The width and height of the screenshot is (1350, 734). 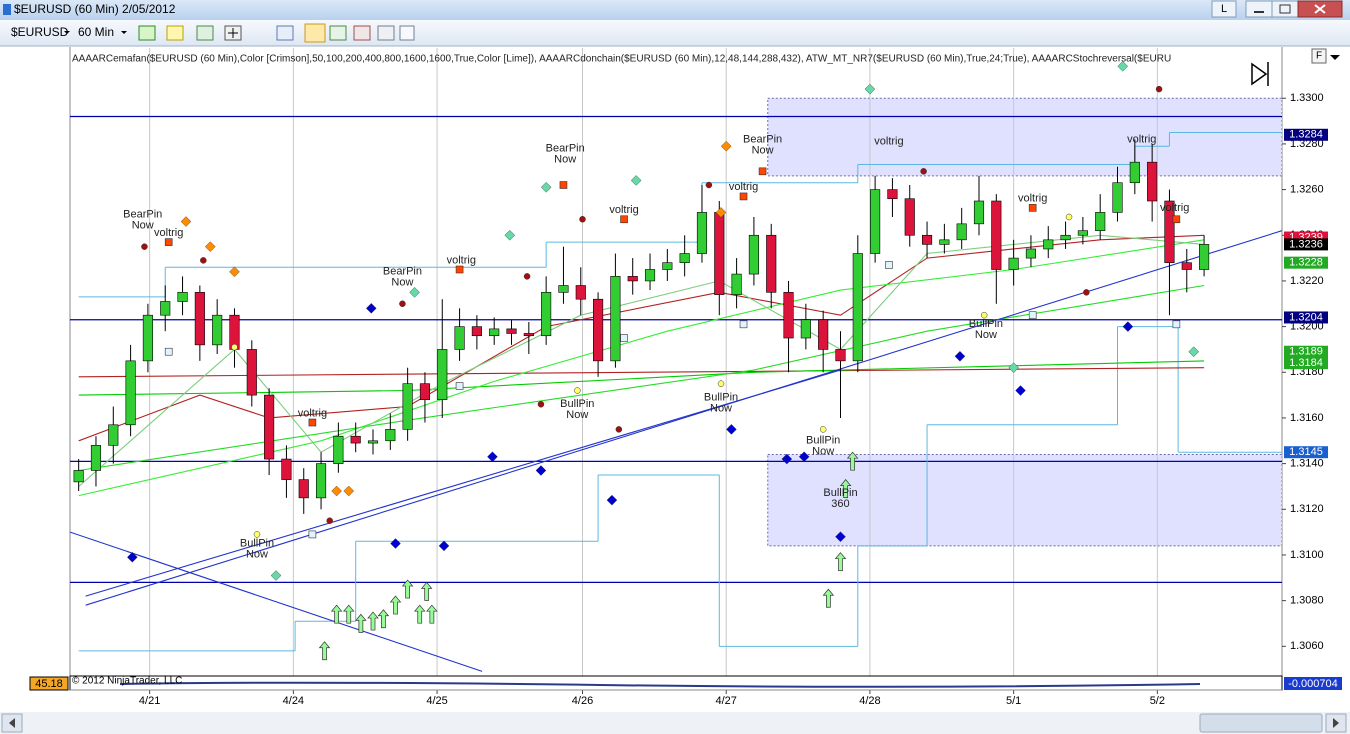 I want to click on price-marker-label: 1.3228, so click(x=1306, y=263).